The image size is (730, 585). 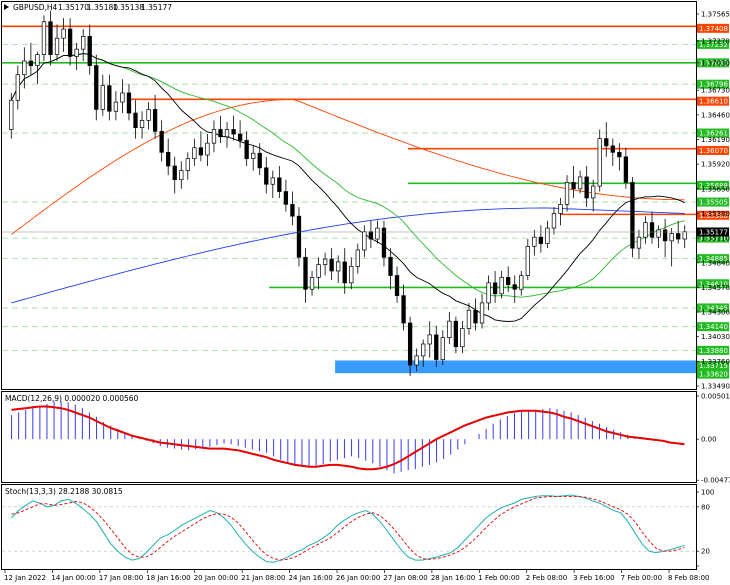 What do you see at coordinates (72, 398) in the screenshot?
I see `macd-title: MACD(12,26,9) 0.000020 0.000560` at bounding box center [72, 398].